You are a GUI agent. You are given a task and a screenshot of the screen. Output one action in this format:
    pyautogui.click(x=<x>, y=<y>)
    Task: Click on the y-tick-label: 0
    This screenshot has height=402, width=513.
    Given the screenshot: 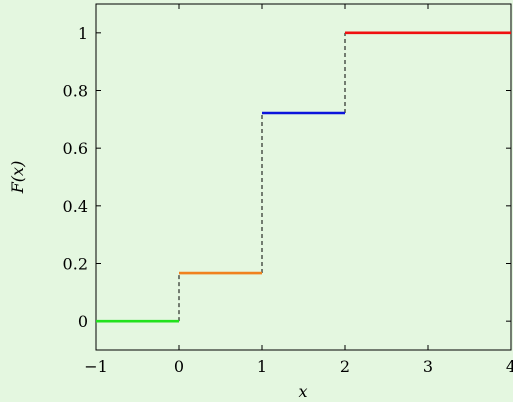 What is the action you would take?
    pyautogui.click(x=83, y=321)
    